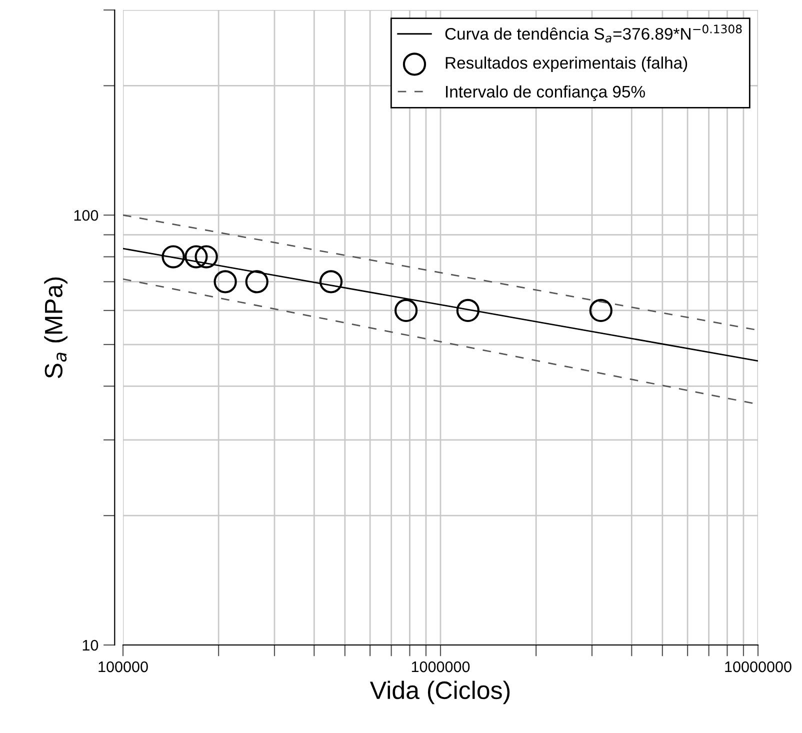 The height and width of the screenshot is (733, 802). What do you see at coordinates (123, 666) in the screenshot?
I see `x-tick-label: 100000` at bounding box center [123, 666].